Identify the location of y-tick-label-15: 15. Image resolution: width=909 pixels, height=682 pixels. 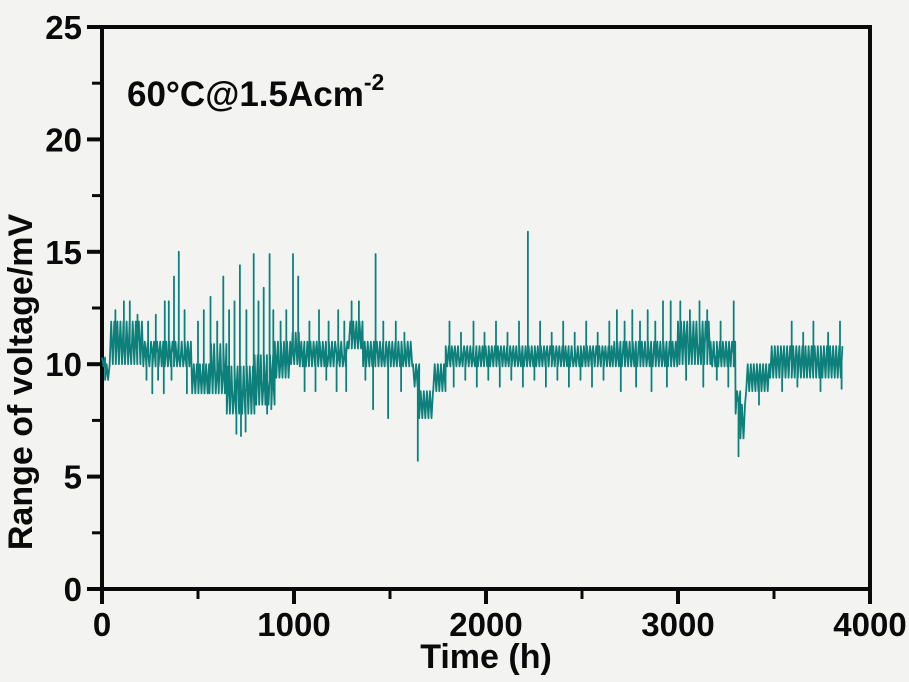
(63, 252).